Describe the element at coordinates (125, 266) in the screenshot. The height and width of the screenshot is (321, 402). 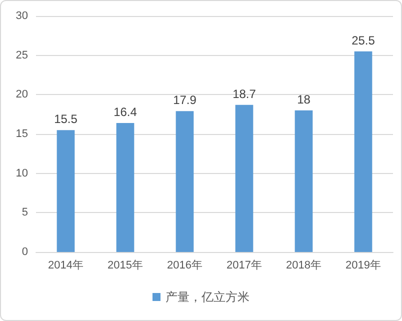
I see `x-tick-label: 2015年` at that location.